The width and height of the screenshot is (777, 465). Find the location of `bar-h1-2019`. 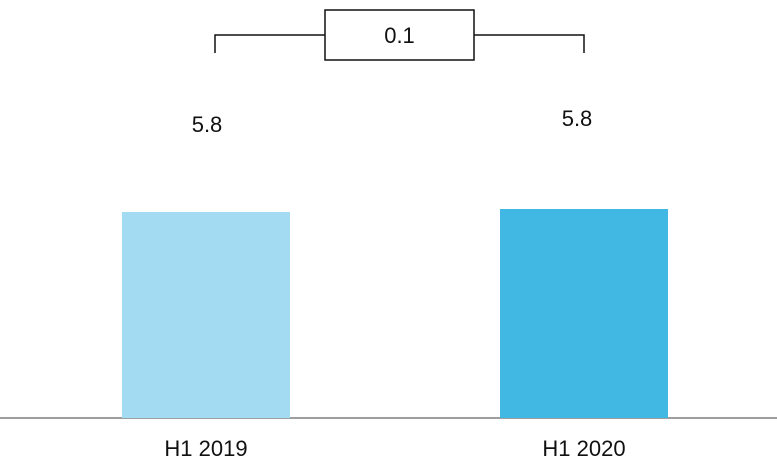

bar-h1-2019 is located at coordinates (206, 315).